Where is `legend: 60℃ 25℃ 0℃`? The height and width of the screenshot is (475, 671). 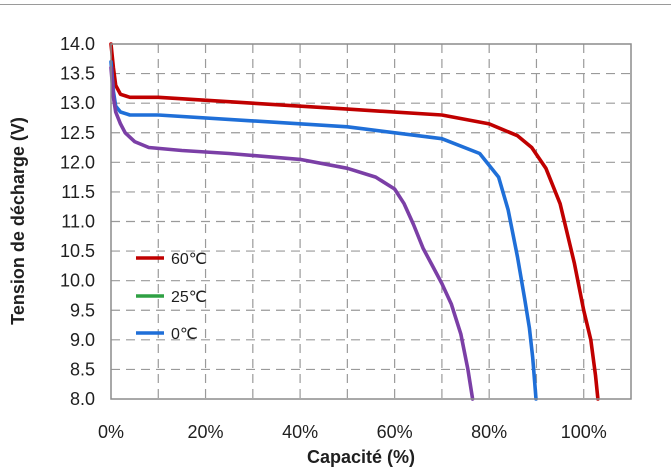 legend: 60℃ 25℃ 0℃ is located at coordinates (171, 297).